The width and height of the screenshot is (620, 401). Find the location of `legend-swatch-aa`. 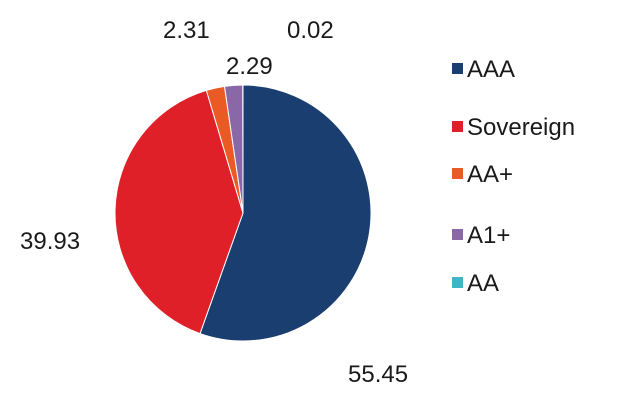

legend-swatch-aa is located at coordinates (457, 282).